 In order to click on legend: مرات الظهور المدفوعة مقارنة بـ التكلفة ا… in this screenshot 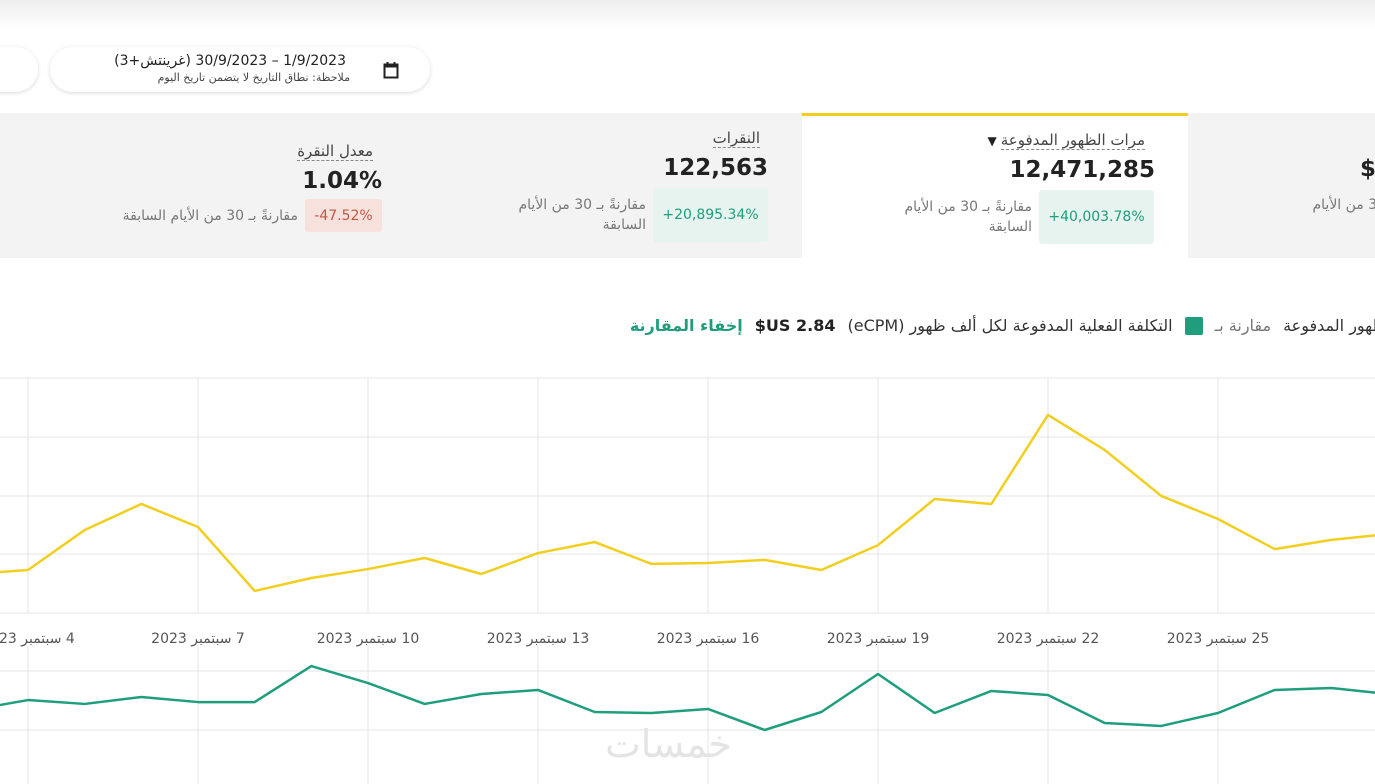, I will do `click(1002, 325)`.